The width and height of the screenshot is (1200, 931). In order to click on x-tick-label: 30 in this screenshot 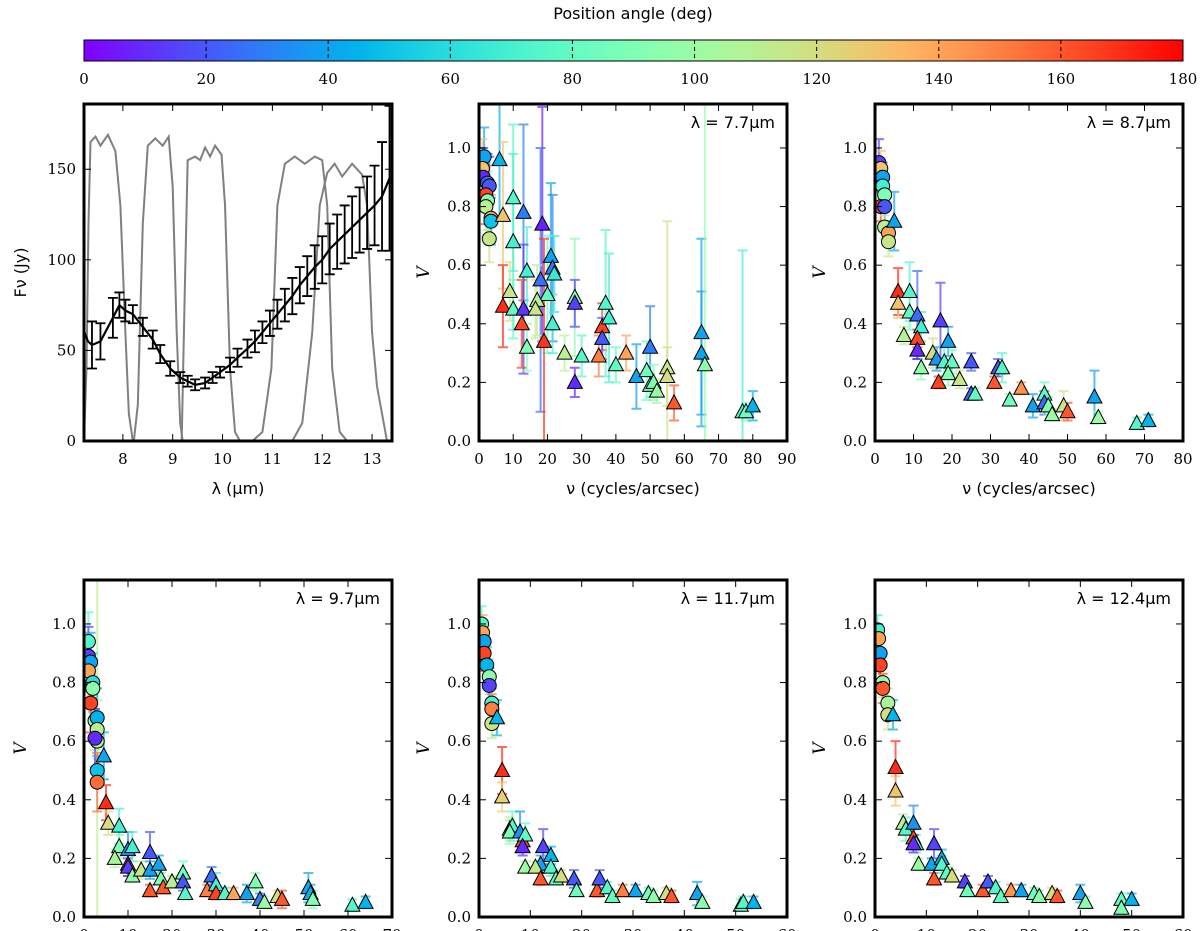, I will do `click(990, 459)`.